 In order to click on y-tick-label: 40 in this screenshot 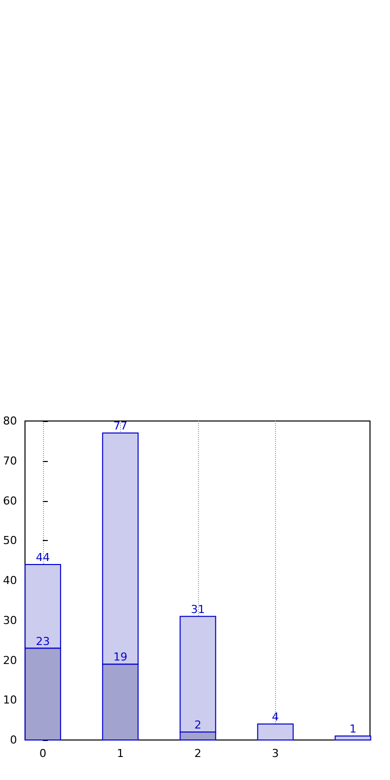, I will do `click(9, 580)`.